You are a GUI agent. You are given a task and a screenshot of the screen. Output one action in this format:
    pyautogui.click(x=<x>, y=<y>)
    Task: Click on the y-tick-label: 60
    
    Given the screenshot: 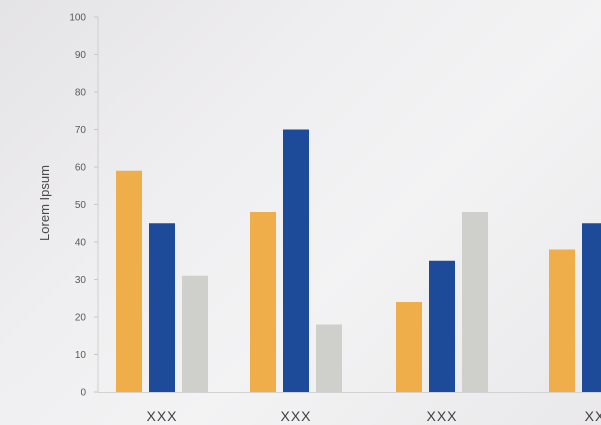 What is the action you would take?
    pyautogui.click(x=81, y=168)
    